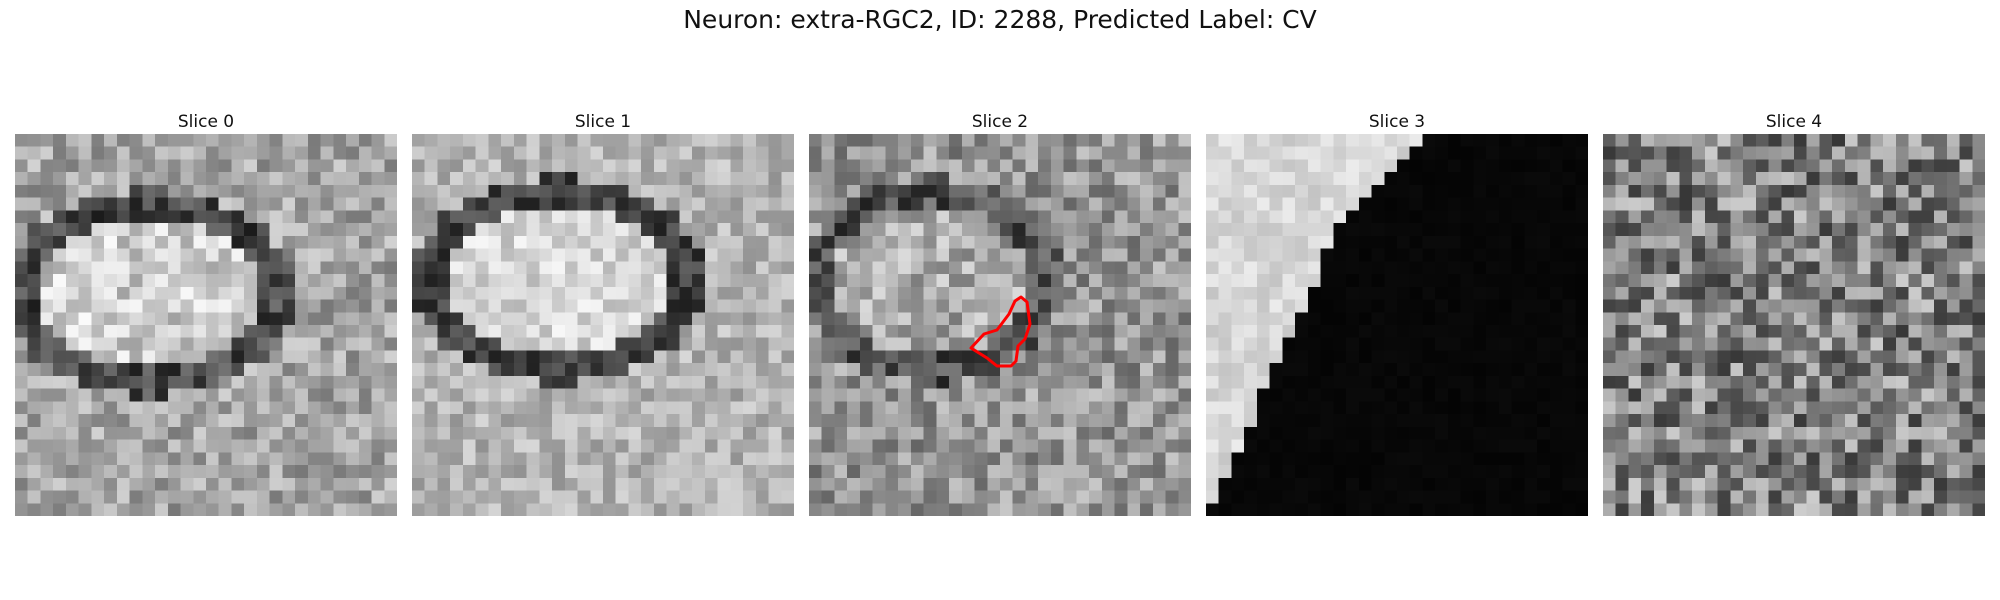 This screenshot has width=2000, height=600. What do you see at coordinates (603, 122) in the screenshot?
I see `slice-label: Slice 1` at bounding box center [603, 122].